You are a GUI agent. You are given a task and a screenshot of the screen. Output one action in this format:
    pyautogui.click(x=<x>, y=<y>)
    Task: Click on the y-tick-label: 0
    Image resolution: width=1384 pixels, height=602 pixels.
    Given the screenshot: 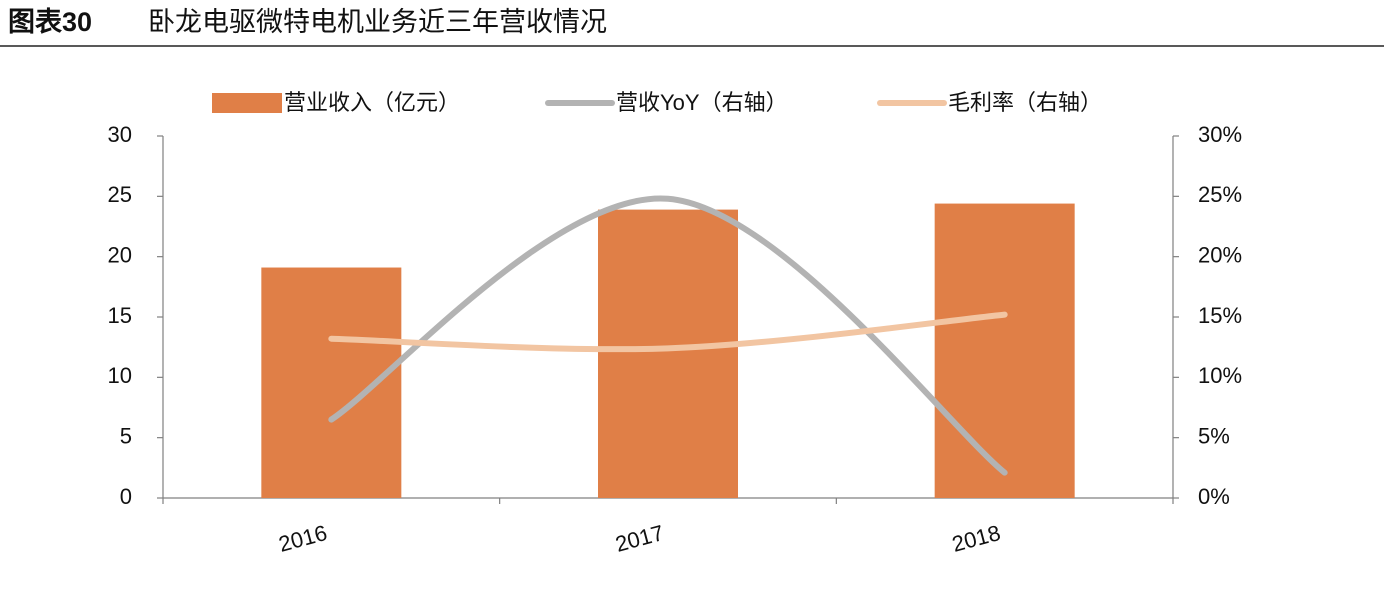 What is the action you would take?
    pyautogui.click(x=126, y=496)
    